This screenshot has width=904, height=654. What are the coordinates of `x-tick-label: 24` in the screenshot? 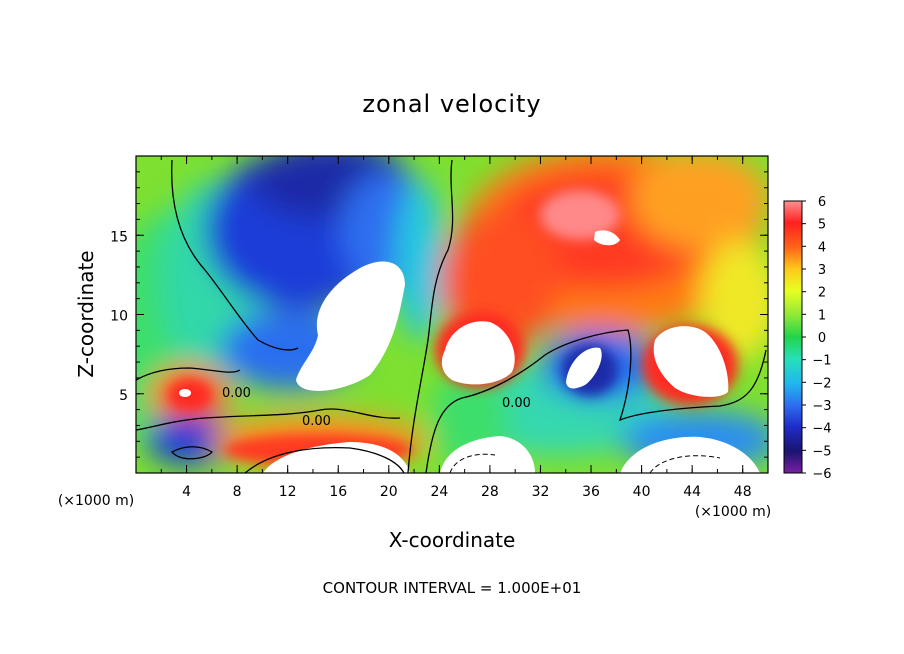 It's located at (439, 492).